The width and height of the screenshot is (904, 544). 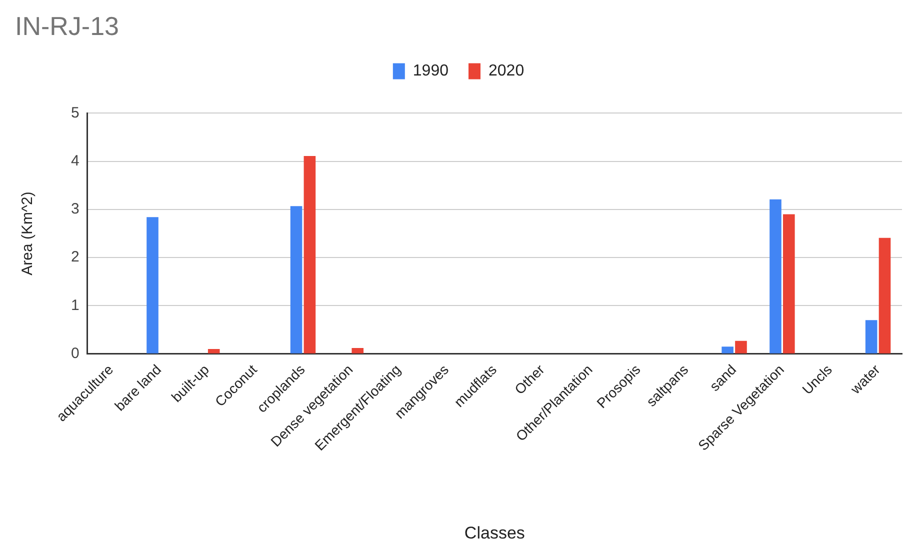 I want to click on legend-label: 1990, so click(x=430, y=71).